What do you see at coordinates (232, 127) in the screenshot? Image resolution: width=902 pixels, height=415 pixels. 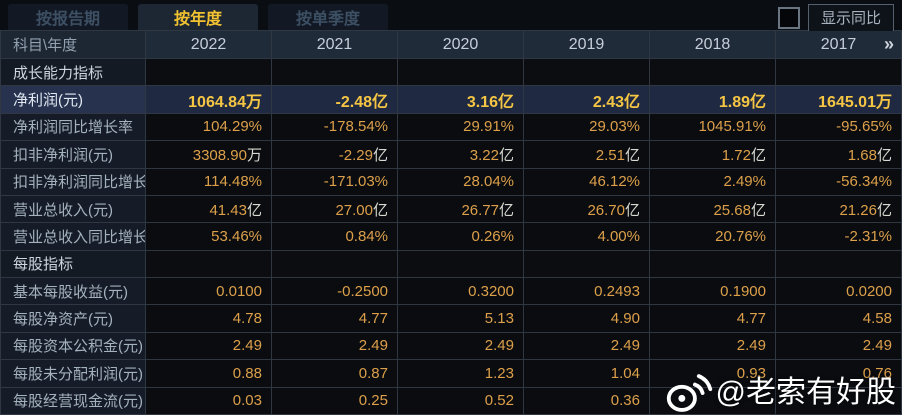 I see `value-number: 104.29%` at bounding box center [232, 127].